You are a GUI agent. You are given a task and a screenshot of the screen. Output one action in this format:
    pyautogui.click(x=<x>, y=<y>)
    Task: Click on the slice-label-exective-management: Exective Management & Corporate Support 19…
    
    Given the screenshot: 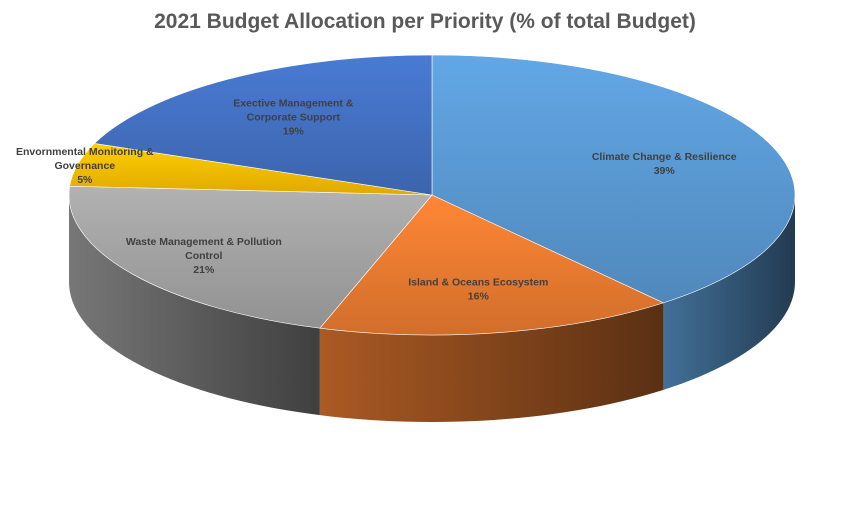 What is the action you would take?
    pyautogui.click(x=293, y=117)
    